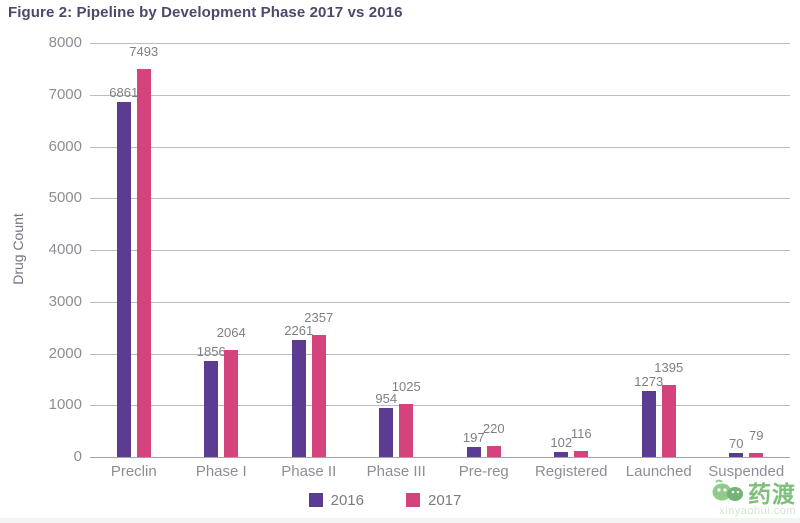 The width and height of the screenshot is (800, 523). What do you see at coordinates (65, 42) in the screenshot?
I see `y-tick-label-8000: 8000` at bounding box center [65, 42].